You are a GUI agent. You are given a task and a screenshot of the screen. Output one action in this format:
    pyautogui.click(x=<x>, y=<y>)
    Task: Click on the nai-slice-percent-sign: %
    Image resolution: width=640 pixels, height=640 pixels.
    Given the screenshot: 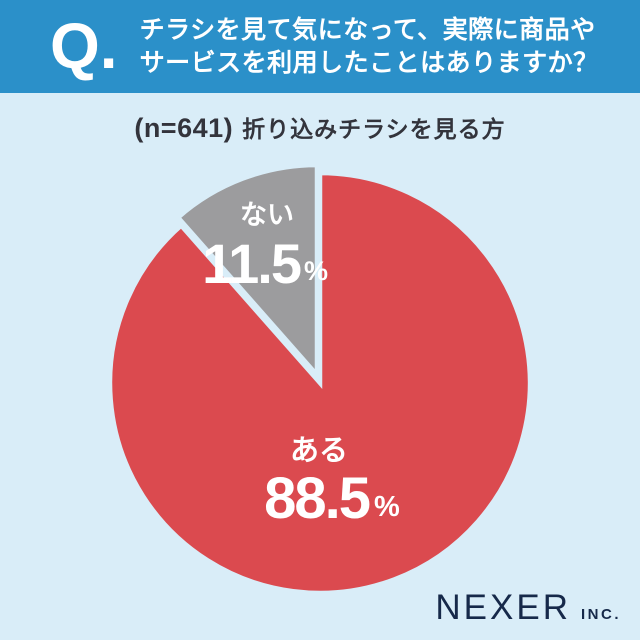 What is the action you would take?
    pyautogui.click(x=316, y=271)
    